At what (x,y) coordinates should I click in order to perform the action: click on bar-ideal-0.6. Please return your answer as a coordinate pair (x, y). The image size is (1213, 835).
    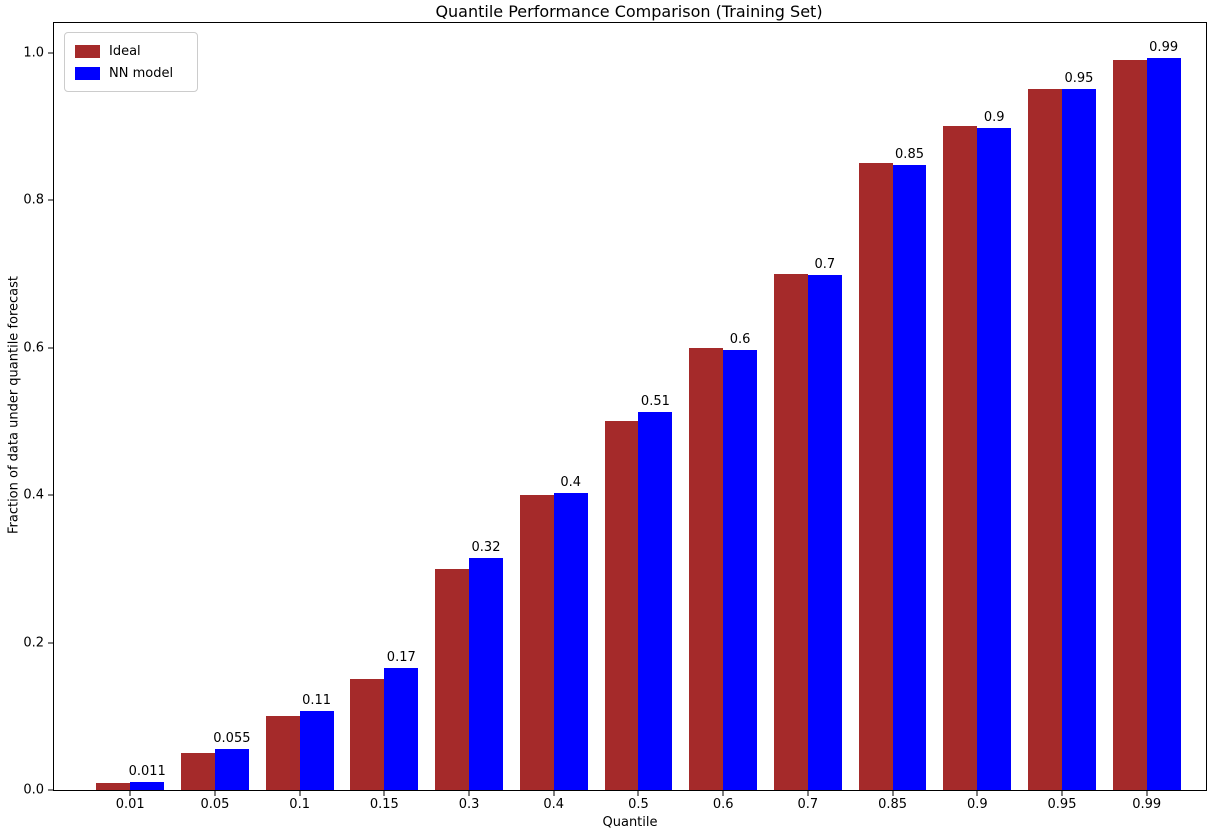
    Looking at the image, I should click on (706, 568).